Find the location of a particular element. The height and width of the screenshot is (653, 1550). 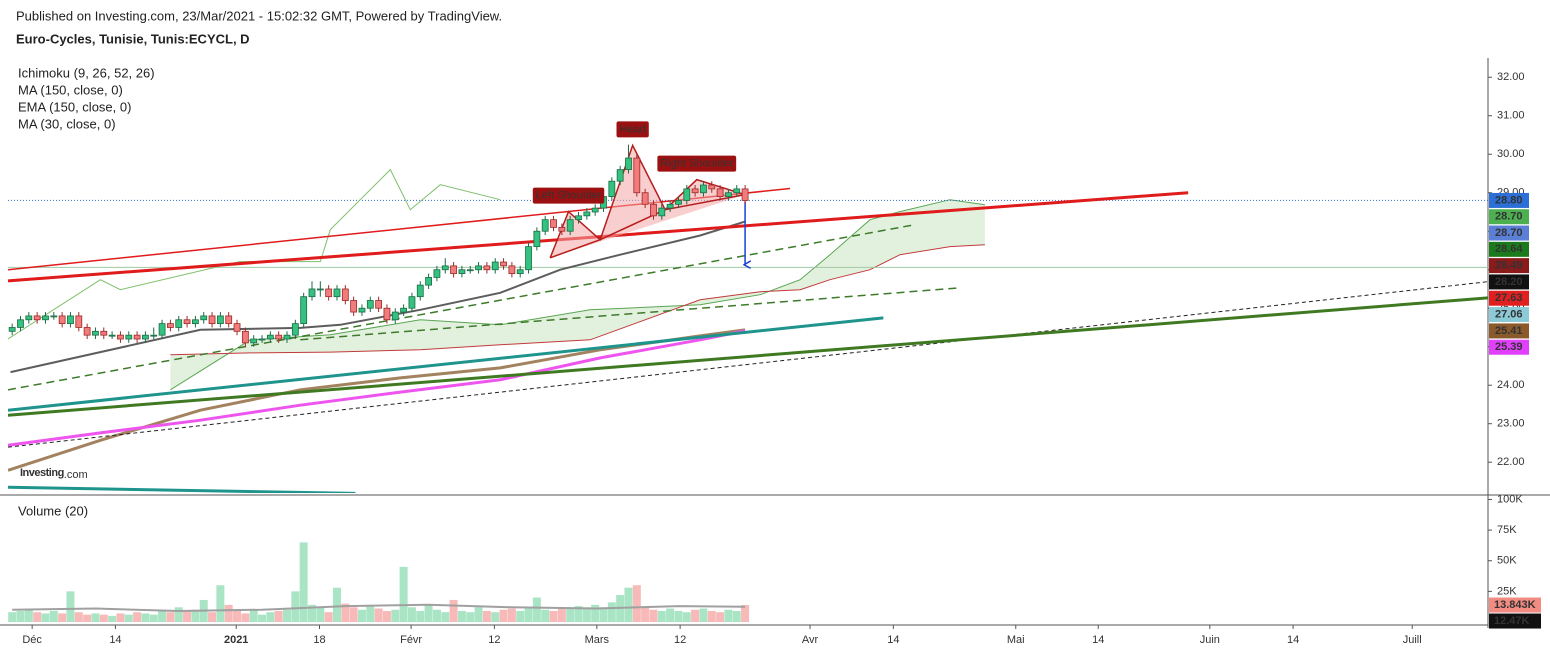

volume-tick-label: 100K is located at coordinates (1510, 499).